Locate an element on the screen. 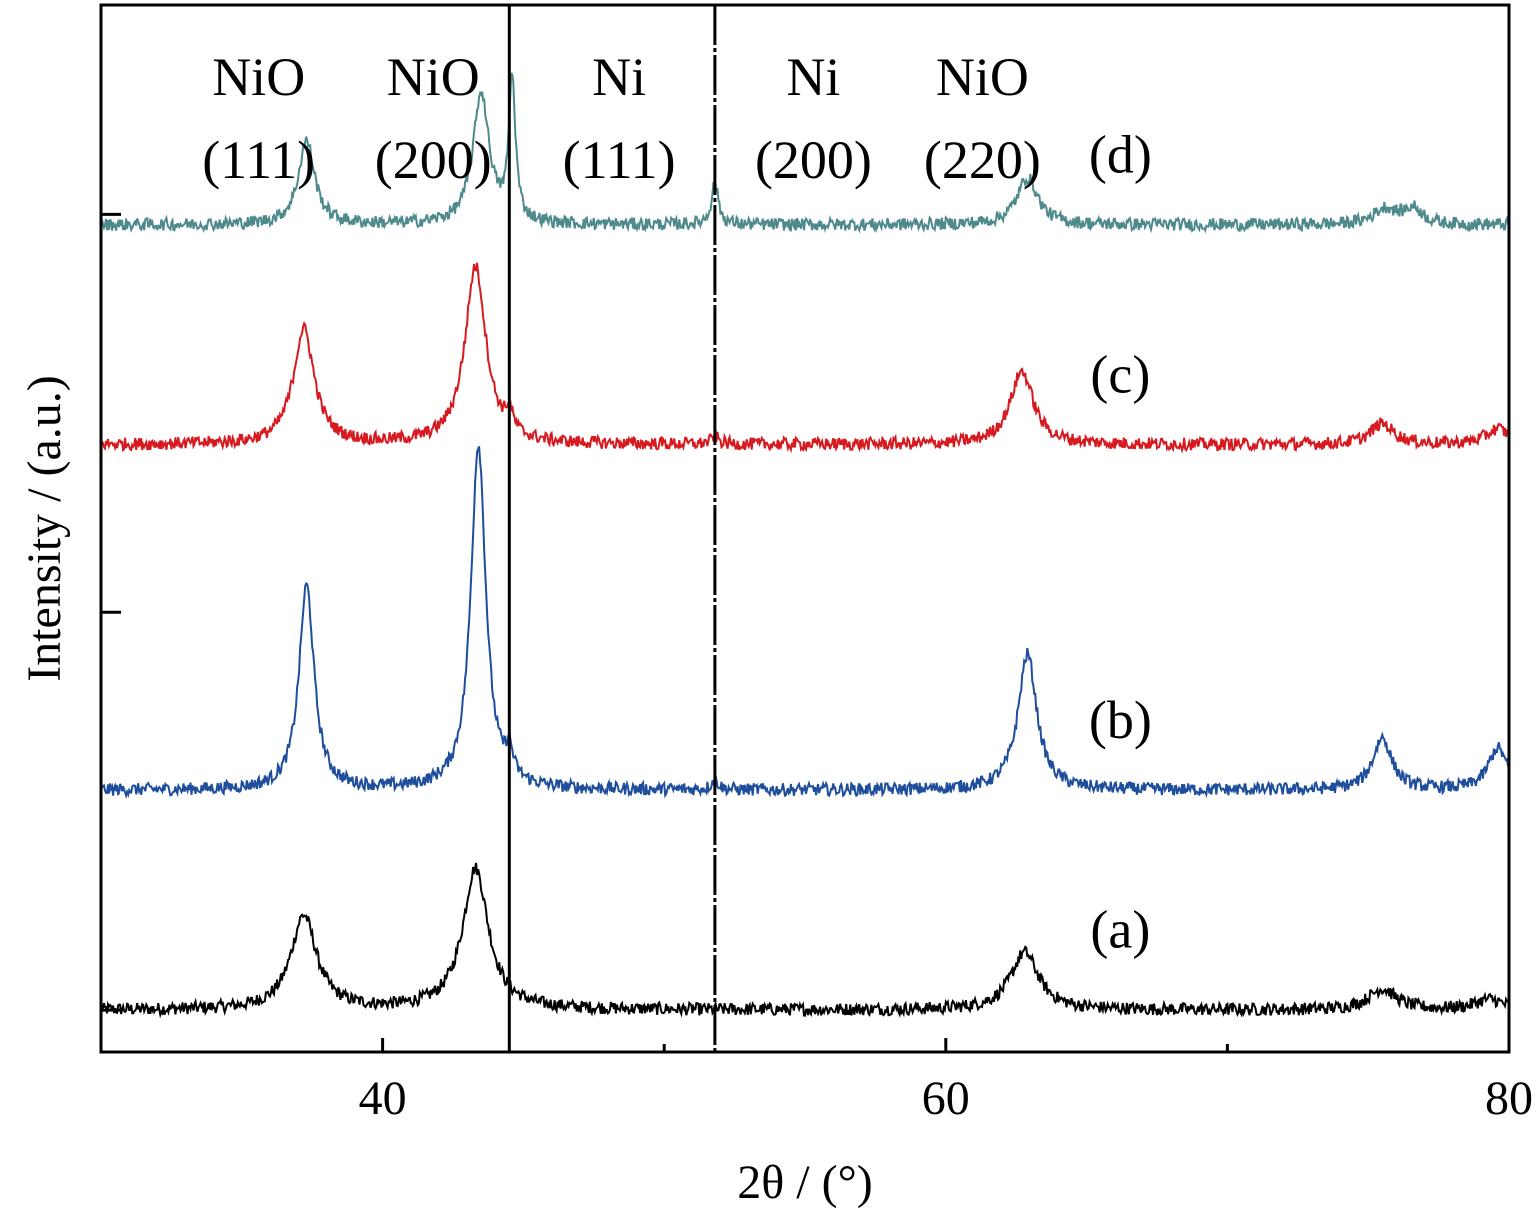  series-line-c is located at coordinates (805, 358).